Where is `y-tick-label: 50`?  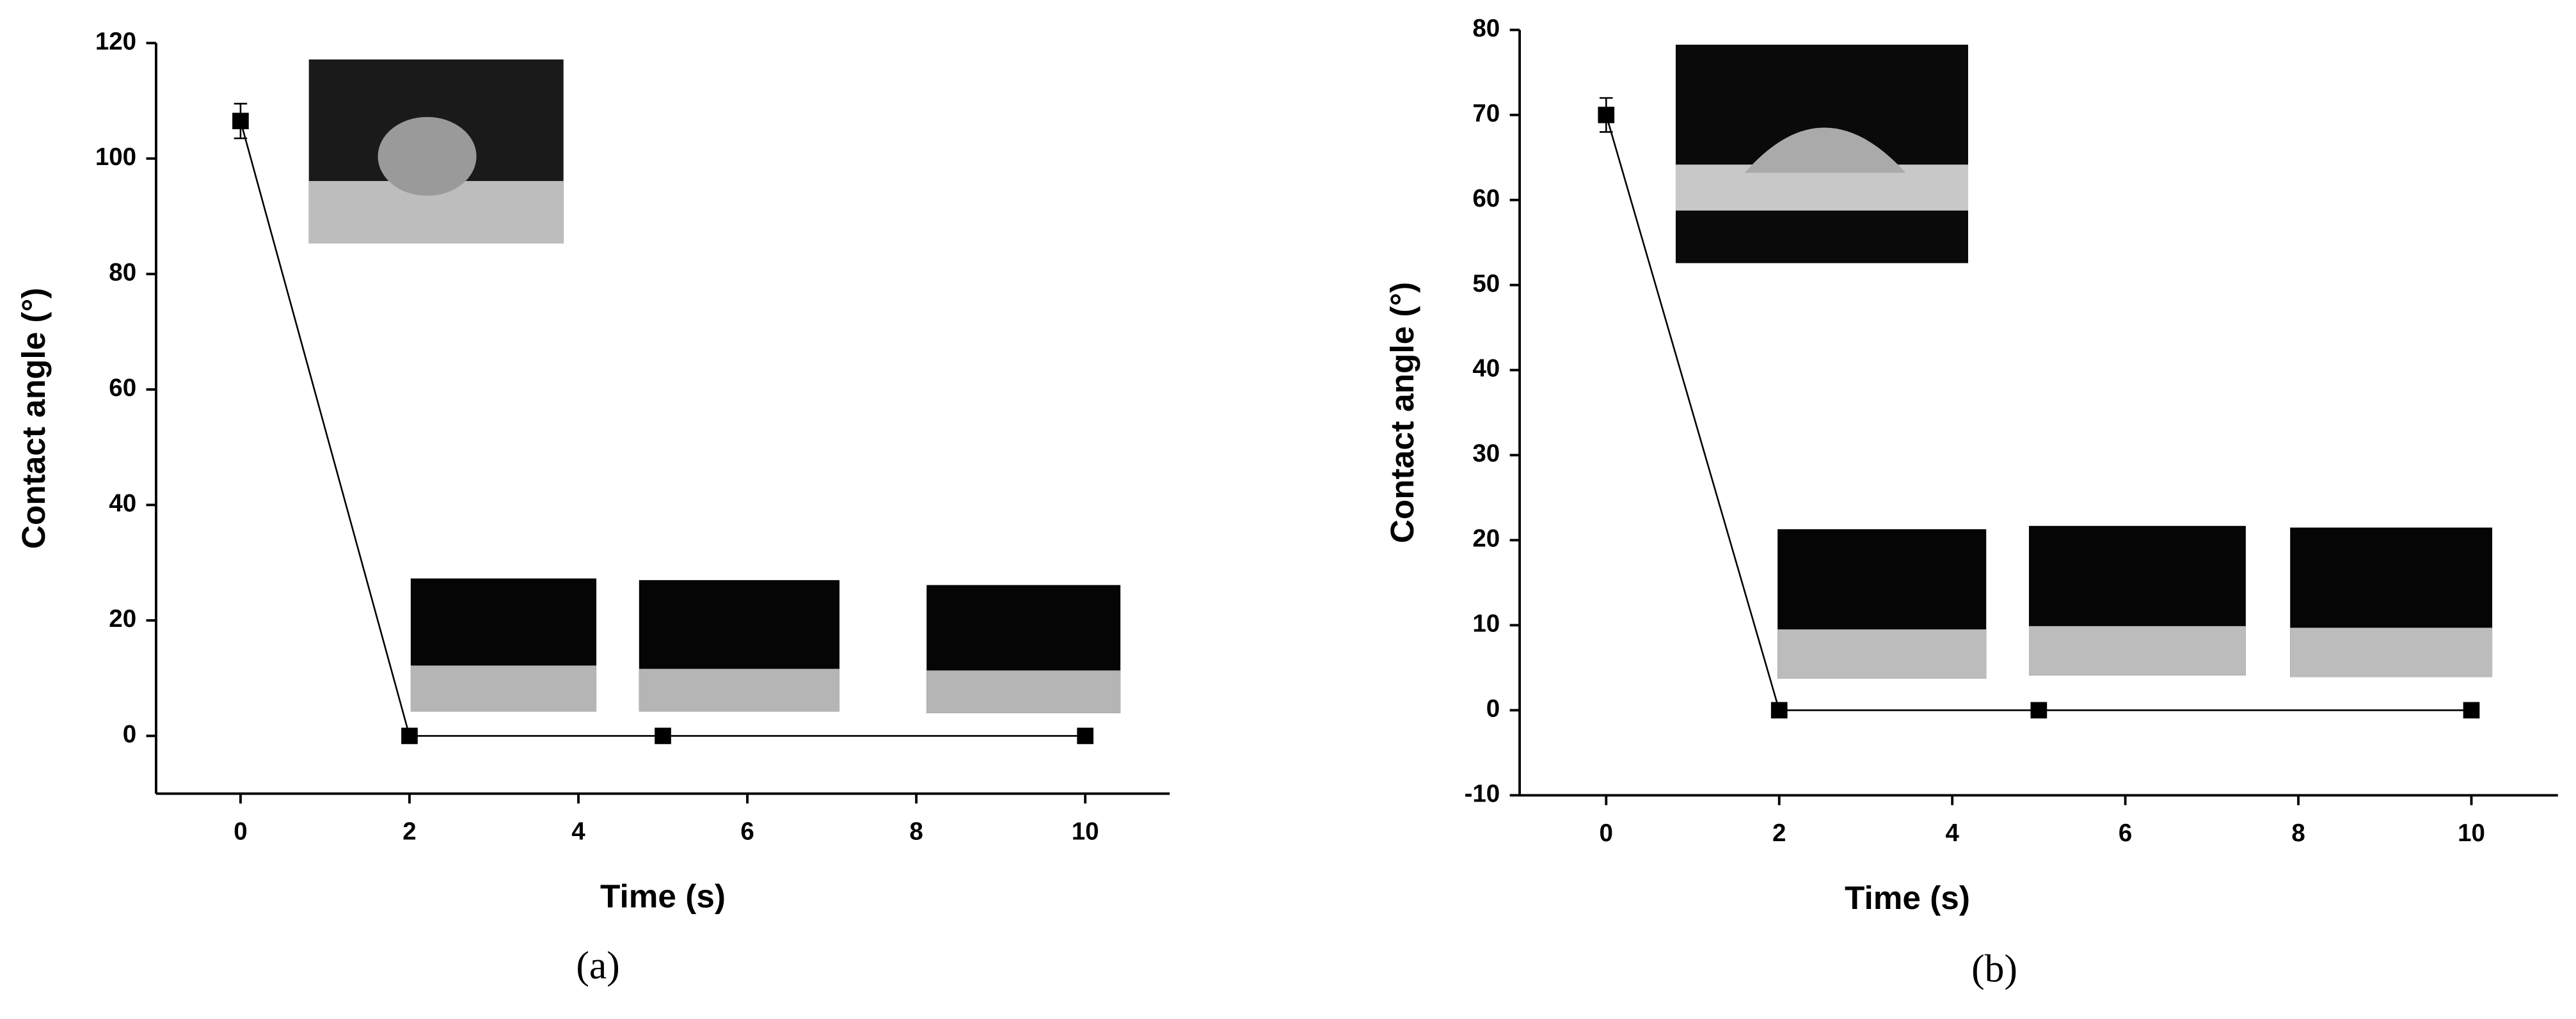
y-tick-label: 50 is located at coordinates (1486, 283).